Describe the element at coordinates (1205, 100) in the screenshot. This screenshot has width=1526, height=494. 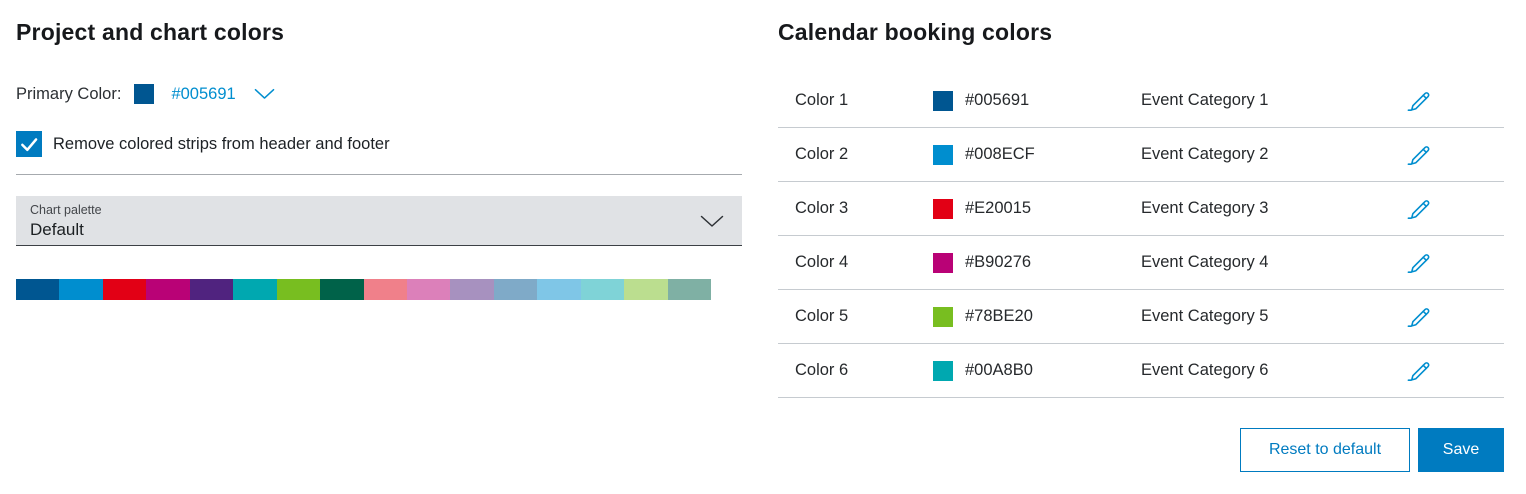
I see `event-category-label: Event Category 1` at that location.